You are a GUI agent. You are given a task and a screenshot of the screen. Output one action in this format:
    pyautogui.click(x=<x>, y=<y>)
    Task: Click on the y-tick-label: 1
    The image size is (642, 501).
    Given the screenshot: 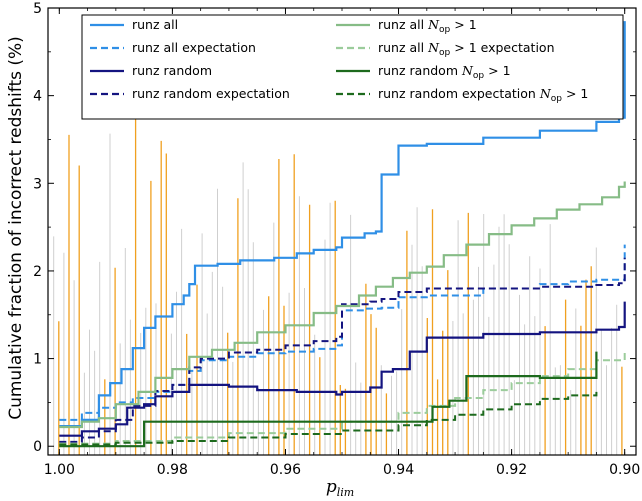 What is the action you would take?
    pyautogui.click(x=37, y=360)
    